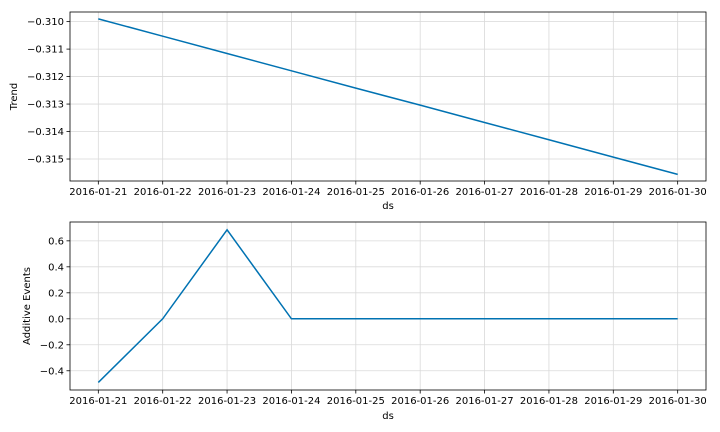 The image size is (720, 432). I want to click on y-tick-label: −0.315, so click(45, 160).